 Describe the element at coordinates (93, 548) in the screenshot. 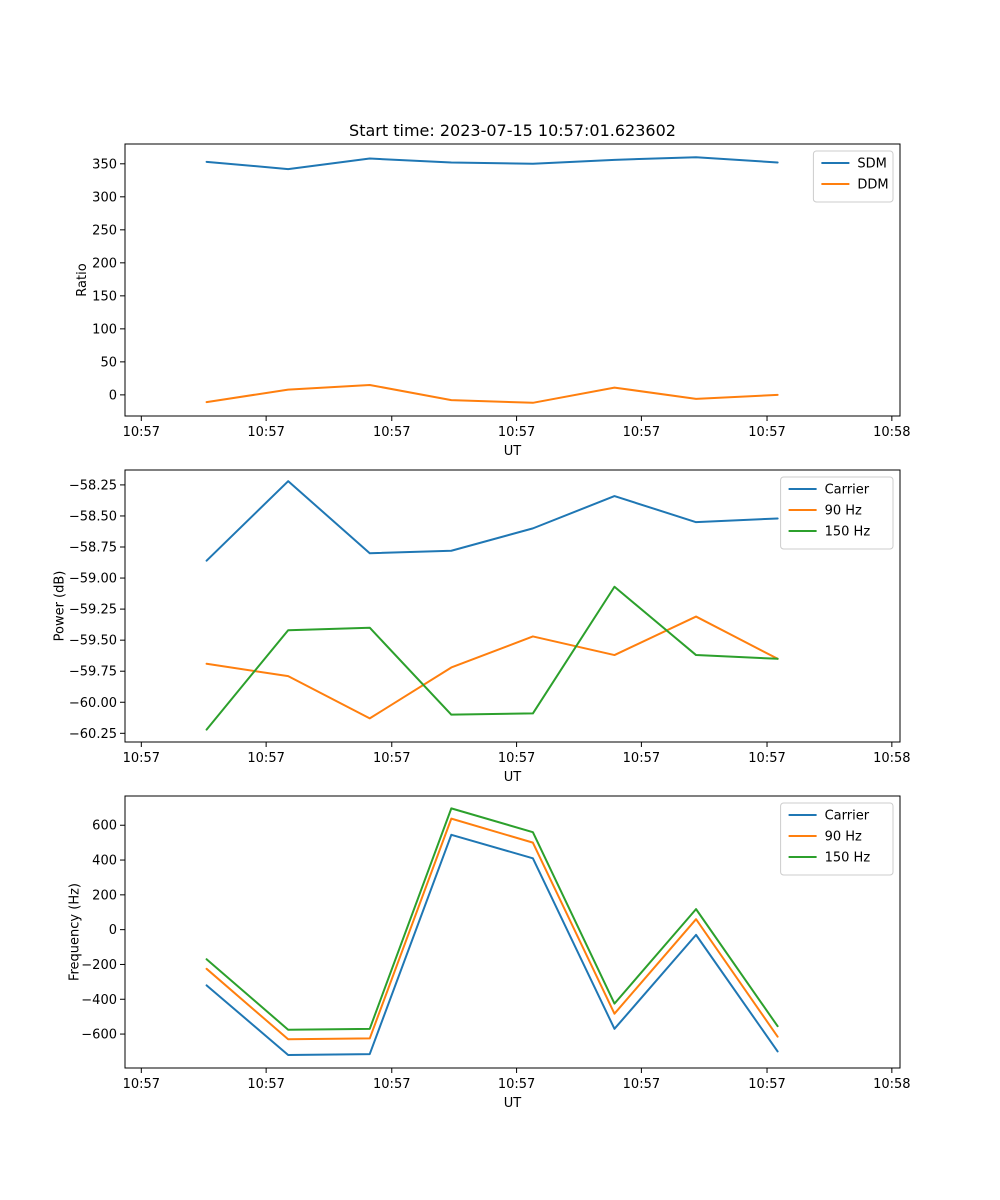

I see `y-tick-label: −58.75` at that location.